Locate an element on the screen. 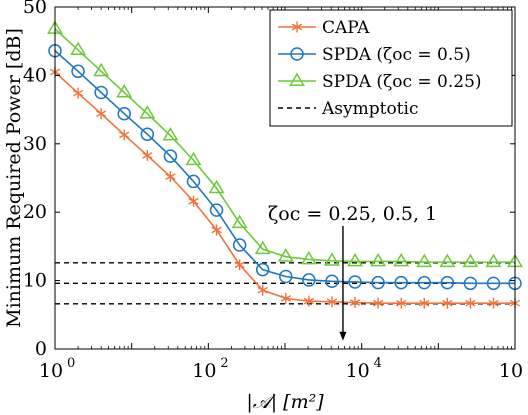 The height and width of the screenshot is (415, 528). legend-item: SPDA (ζoc = 0.5) is located at coordinates (374, 55).